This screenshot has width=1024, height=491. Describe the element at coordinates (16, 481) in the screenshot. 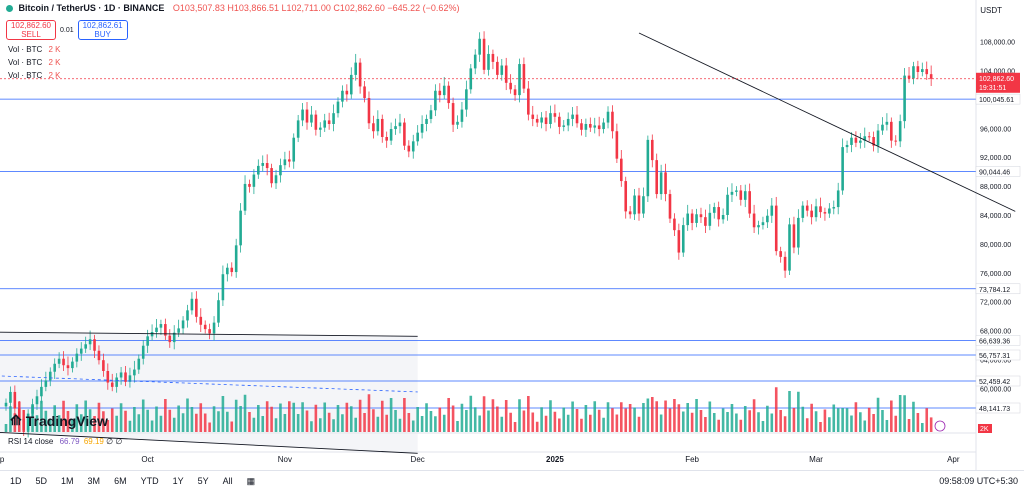

I see `range-1d: 1D` at that location.